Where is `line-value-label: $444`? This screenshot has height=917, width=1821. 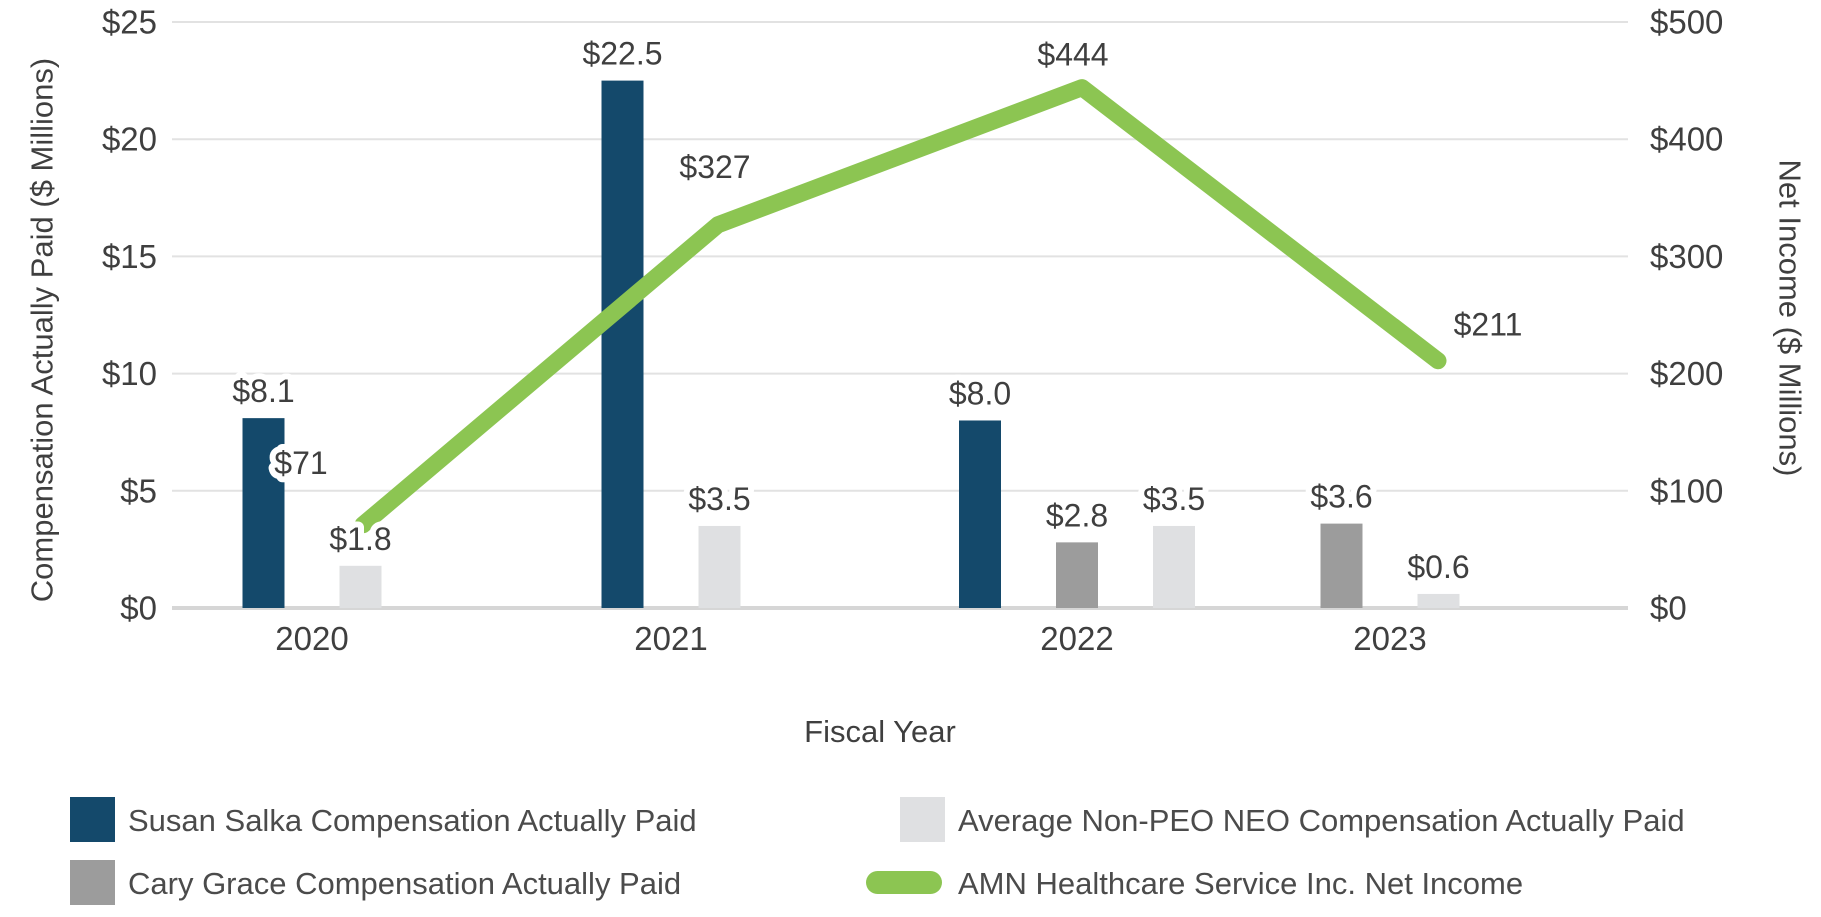
line-value-label: $444 is located at coordinates (1072, 55).